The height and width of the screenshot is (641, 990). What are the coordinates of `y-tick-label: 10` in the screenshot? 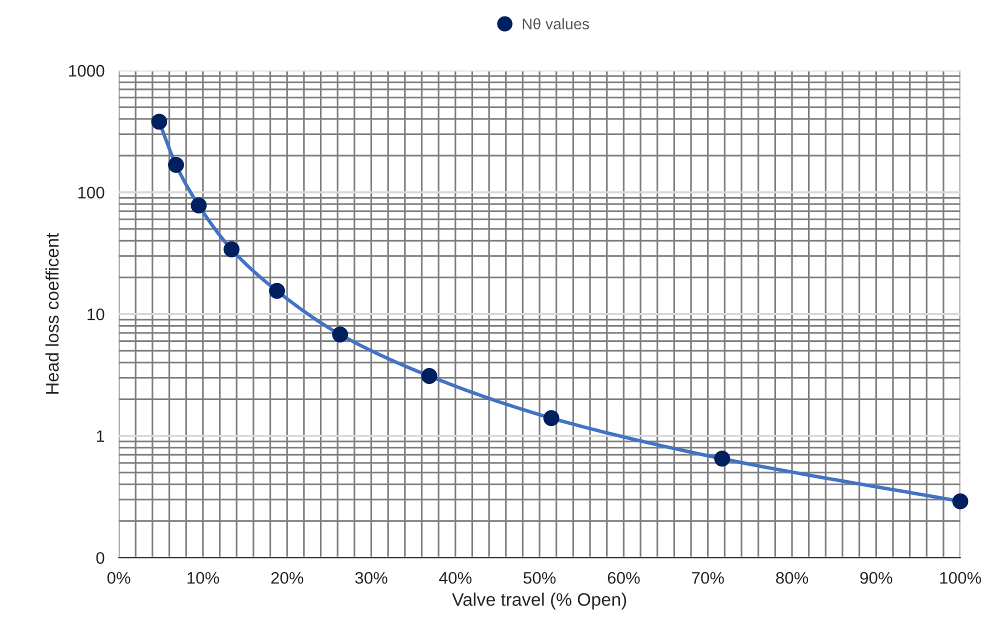 It's located at (96, 314).